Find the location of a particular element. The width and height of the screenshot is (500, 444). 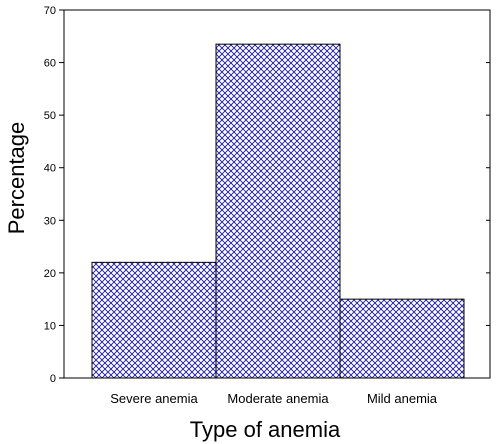

y-tick-label: 20 is located at coordinates (50, 274).